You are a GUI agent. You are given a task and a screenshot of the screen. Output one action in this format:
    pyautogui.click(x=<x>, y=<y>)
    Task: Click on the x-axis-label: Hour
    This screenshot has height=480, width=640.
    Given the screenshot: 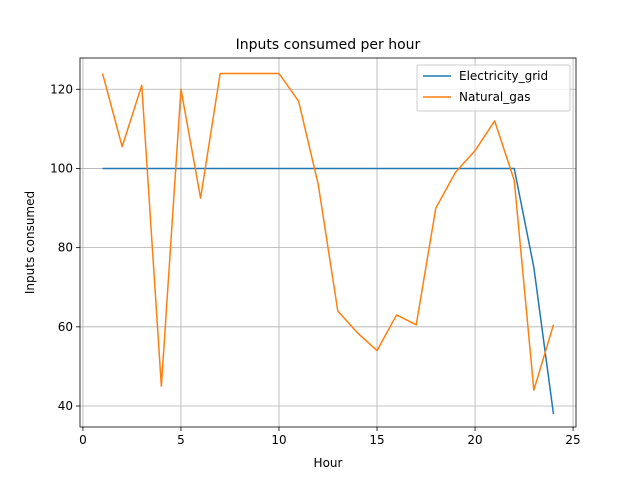 What is the action you would take?
    pyautogui.click(x=328, y=463)
    